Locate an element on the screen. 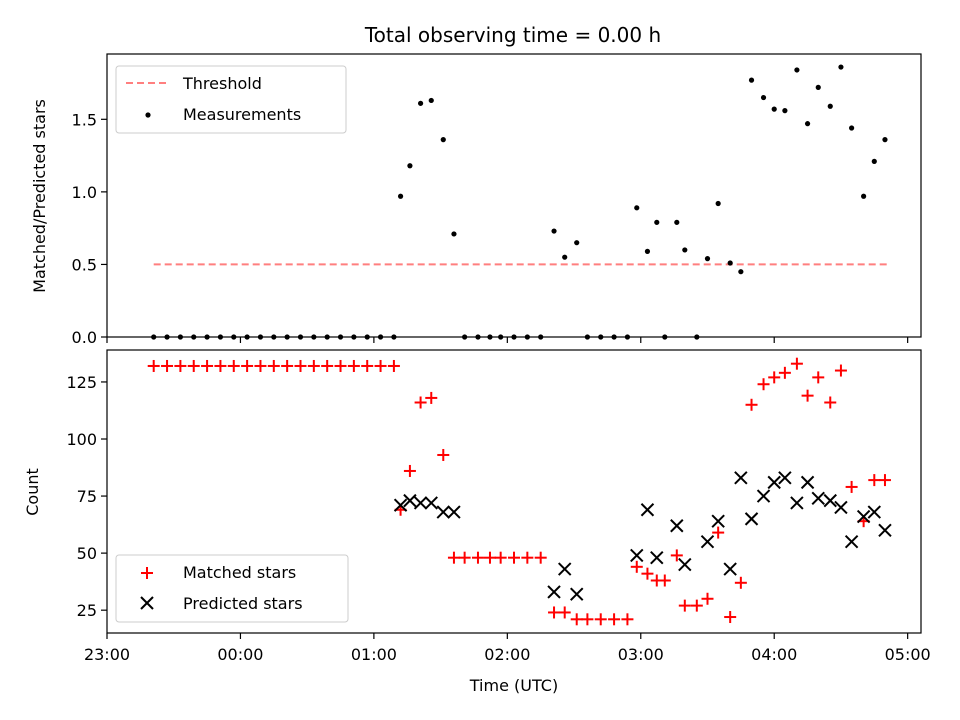 The width and height of the screenshot is (960, 720). bottom-legend-box is located at coordinates (232, 588).